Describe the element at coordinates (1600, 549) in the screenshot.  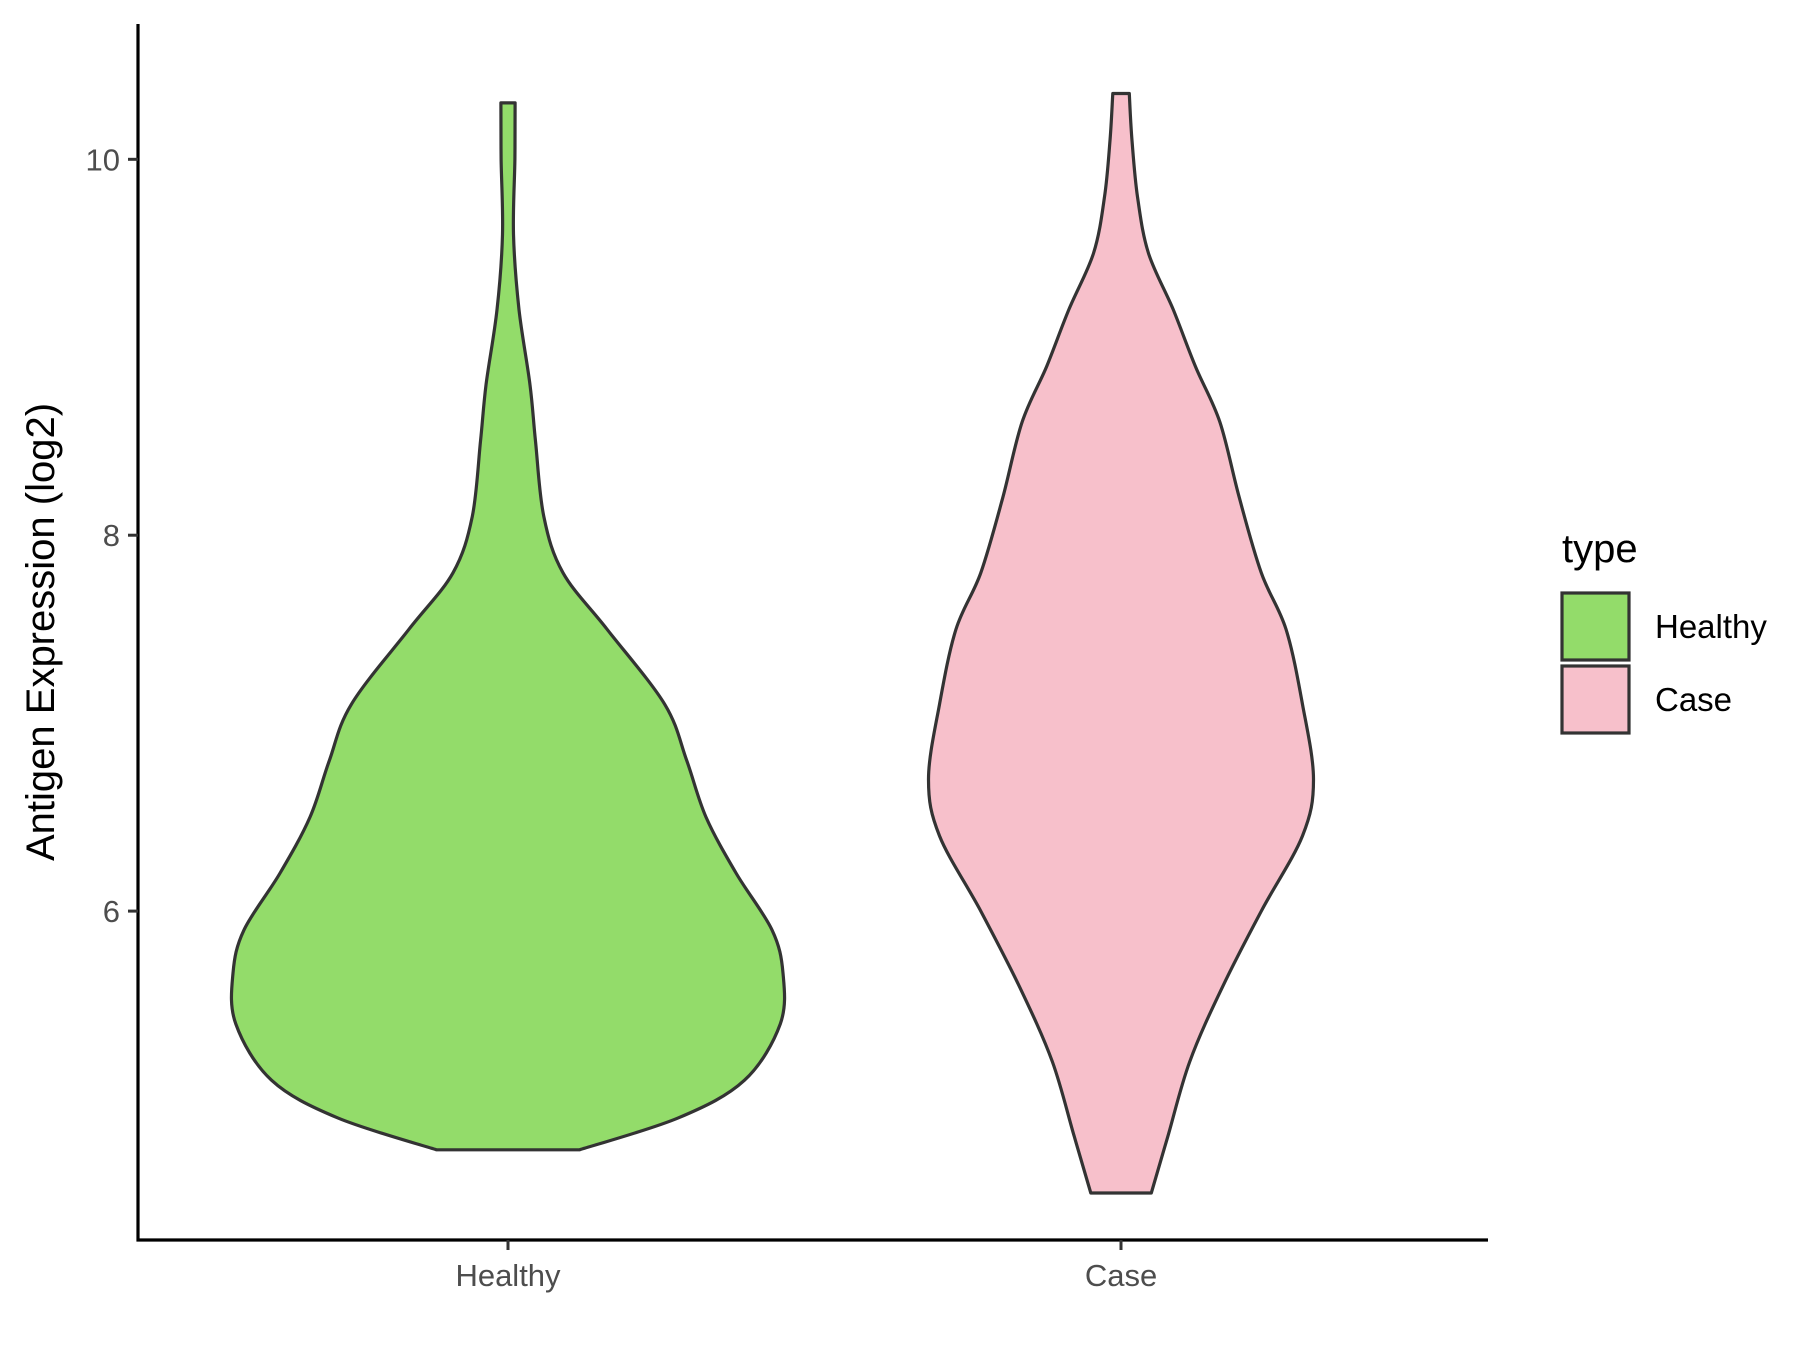
I see `legend-title: type` at that location.